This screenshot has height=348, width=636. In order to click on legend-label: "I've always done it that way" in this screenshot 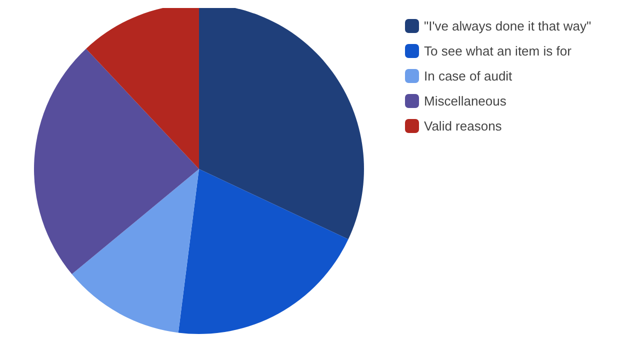, I will do `click(508, 26)`.